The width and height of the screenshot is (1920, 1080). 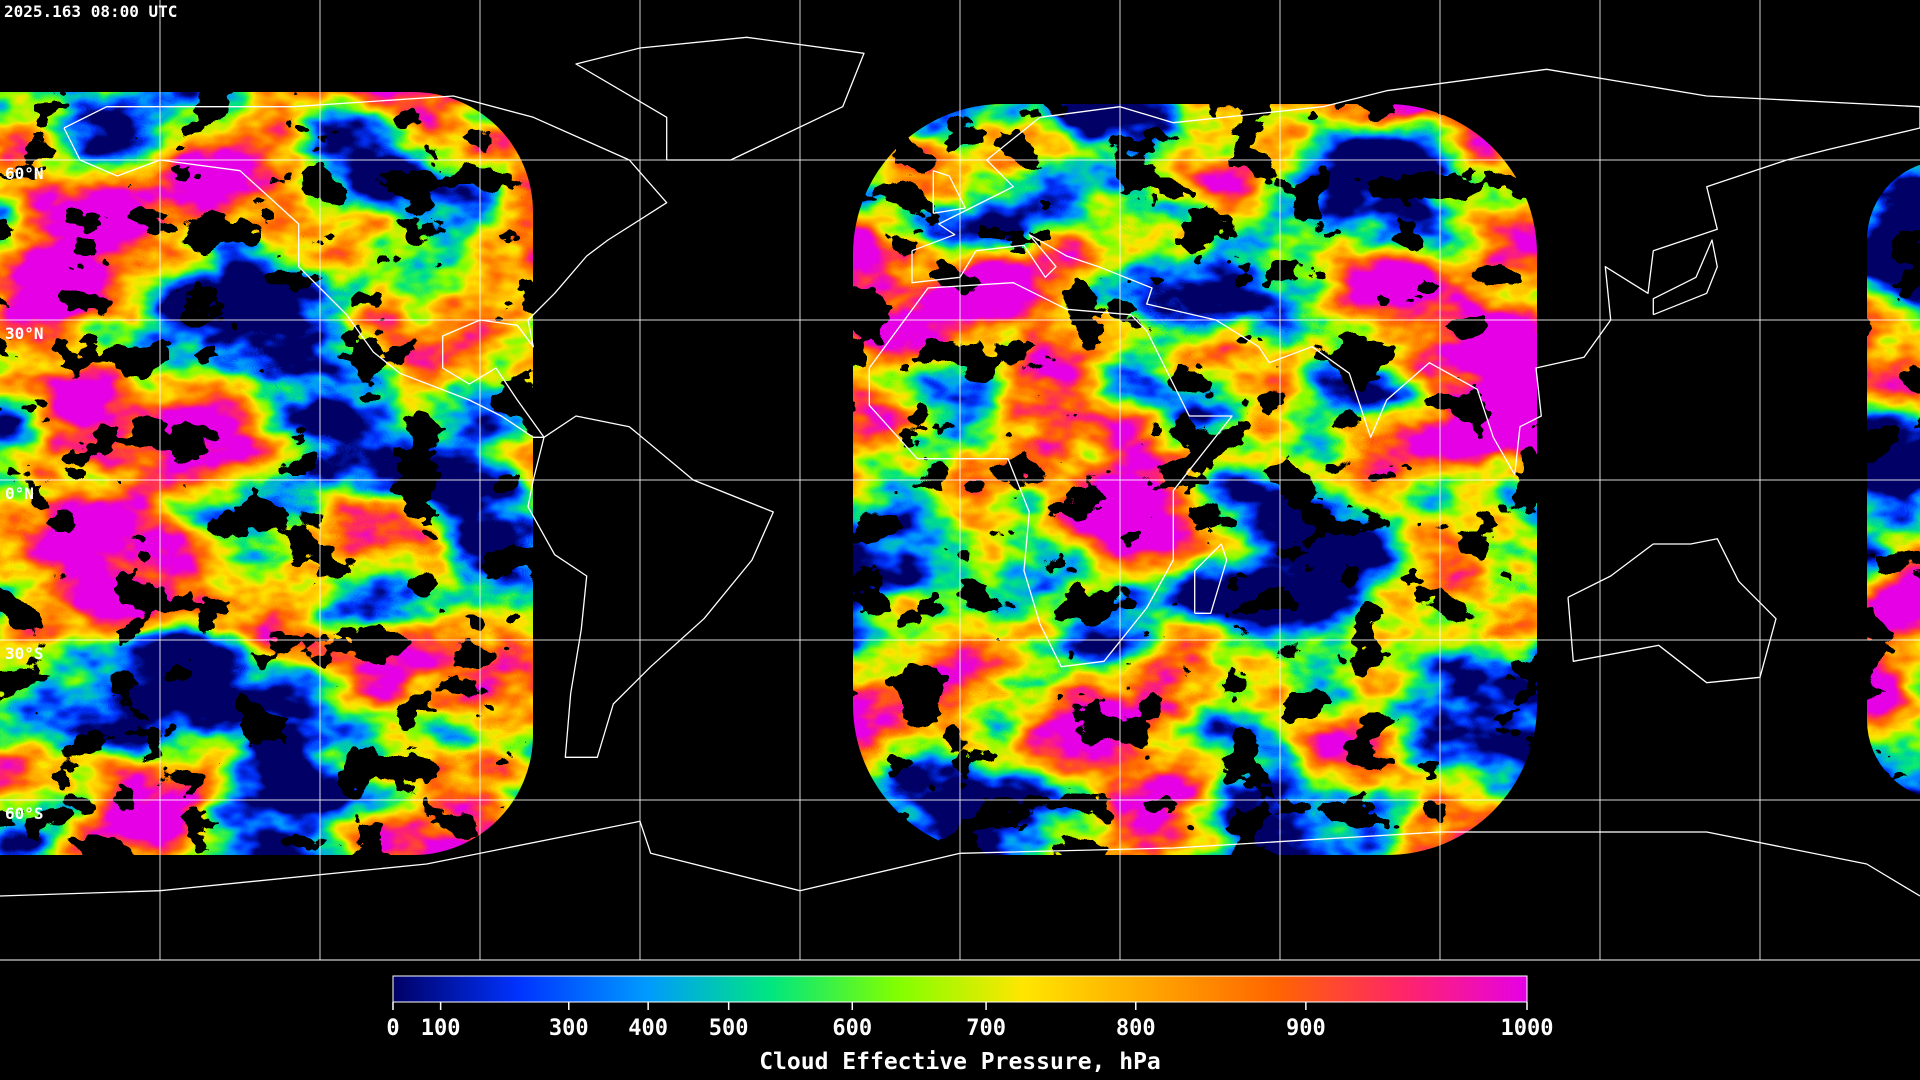 I want to click on colorbar-tick-label: 900, so click(x=1306, y=1028).